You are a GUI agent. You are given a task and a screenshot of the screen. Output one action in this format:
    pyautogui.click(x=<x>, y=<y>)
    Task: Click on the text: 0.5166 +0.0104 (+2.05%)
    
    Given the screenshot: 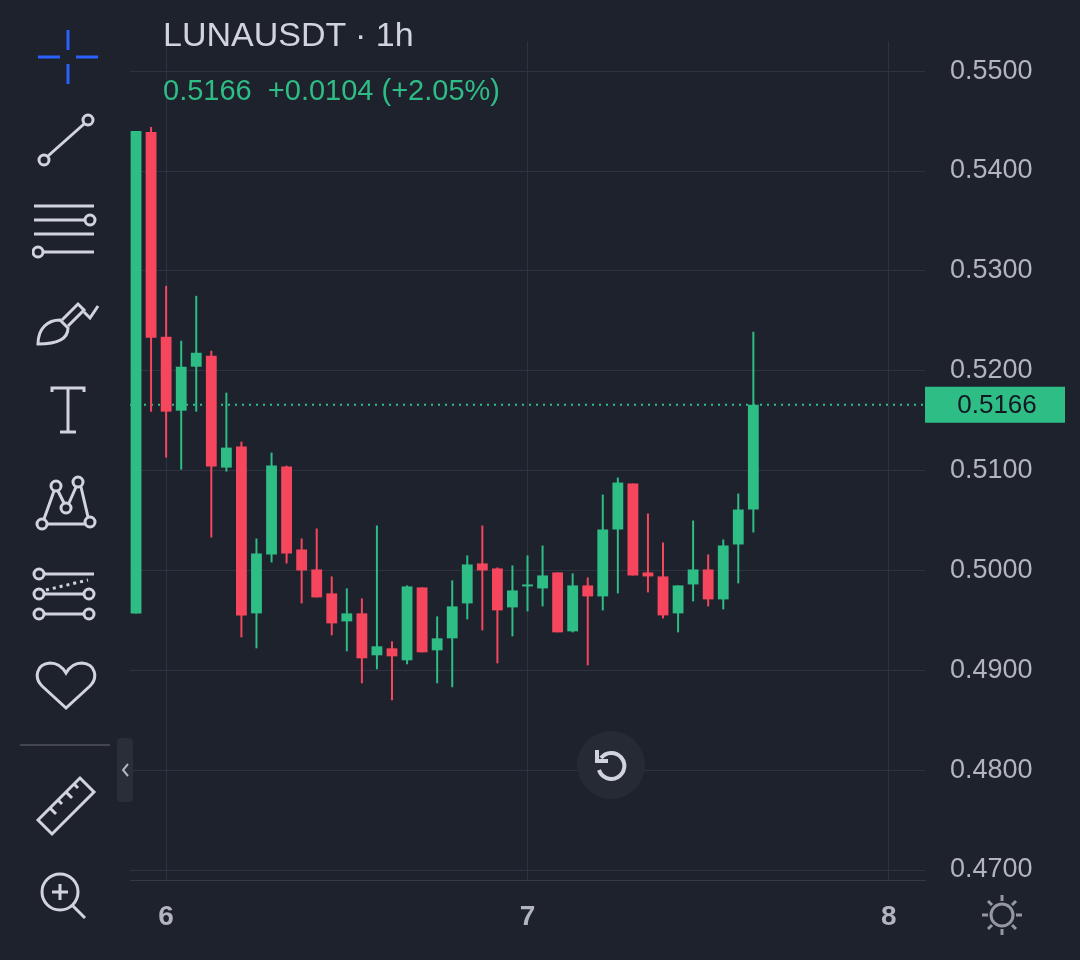 What is the action you would take?
    pyautogui.click(x=331, y=90)
    